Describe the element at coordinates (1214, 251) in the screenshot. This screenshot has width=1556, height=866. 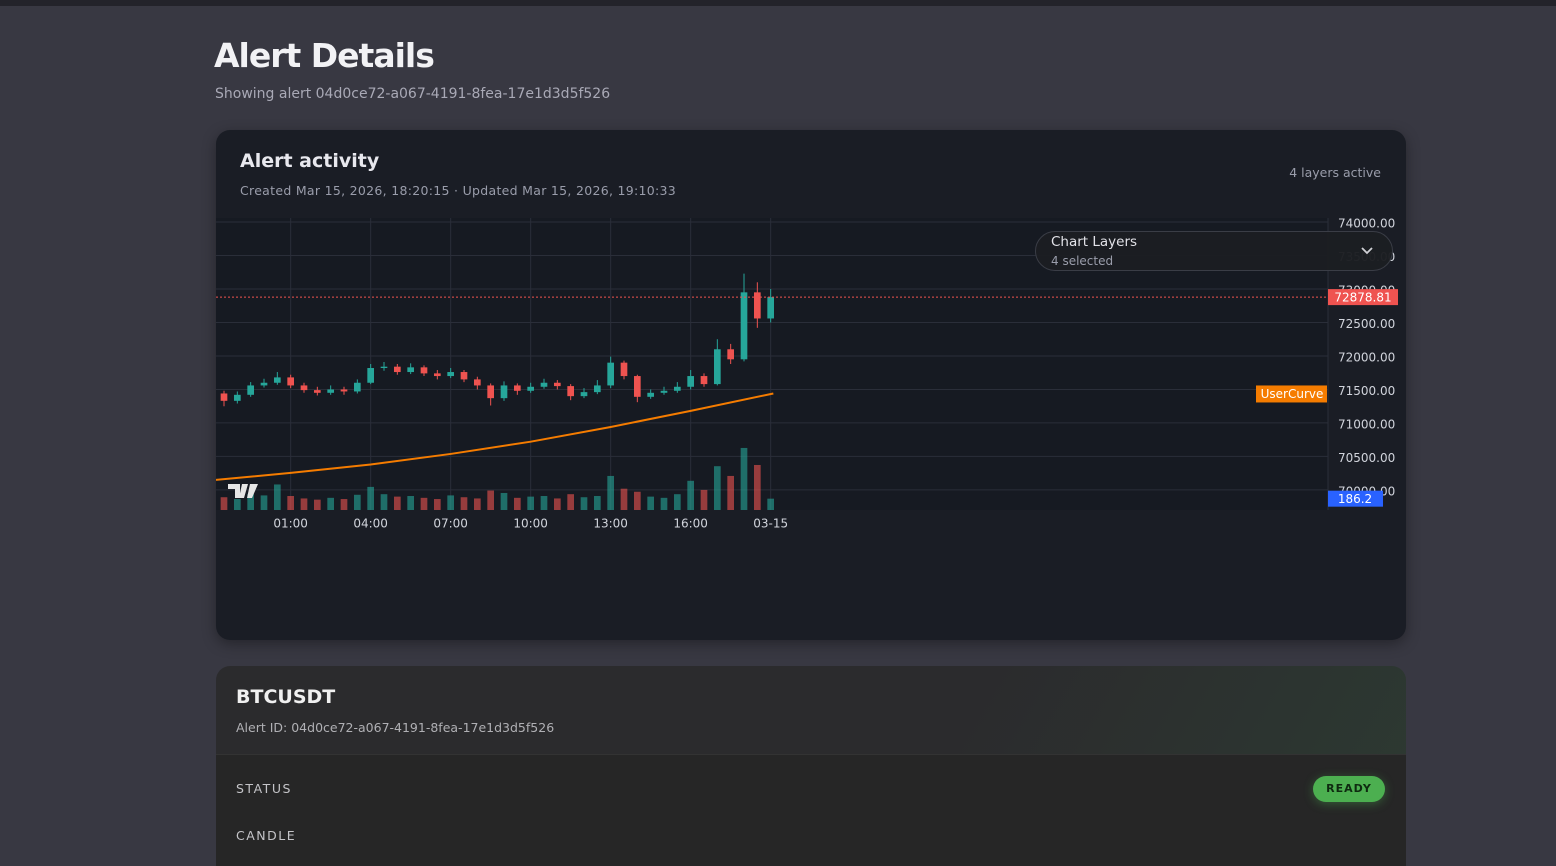
I see `layers-dropdown: Chart Layers 4 selected` at that location.